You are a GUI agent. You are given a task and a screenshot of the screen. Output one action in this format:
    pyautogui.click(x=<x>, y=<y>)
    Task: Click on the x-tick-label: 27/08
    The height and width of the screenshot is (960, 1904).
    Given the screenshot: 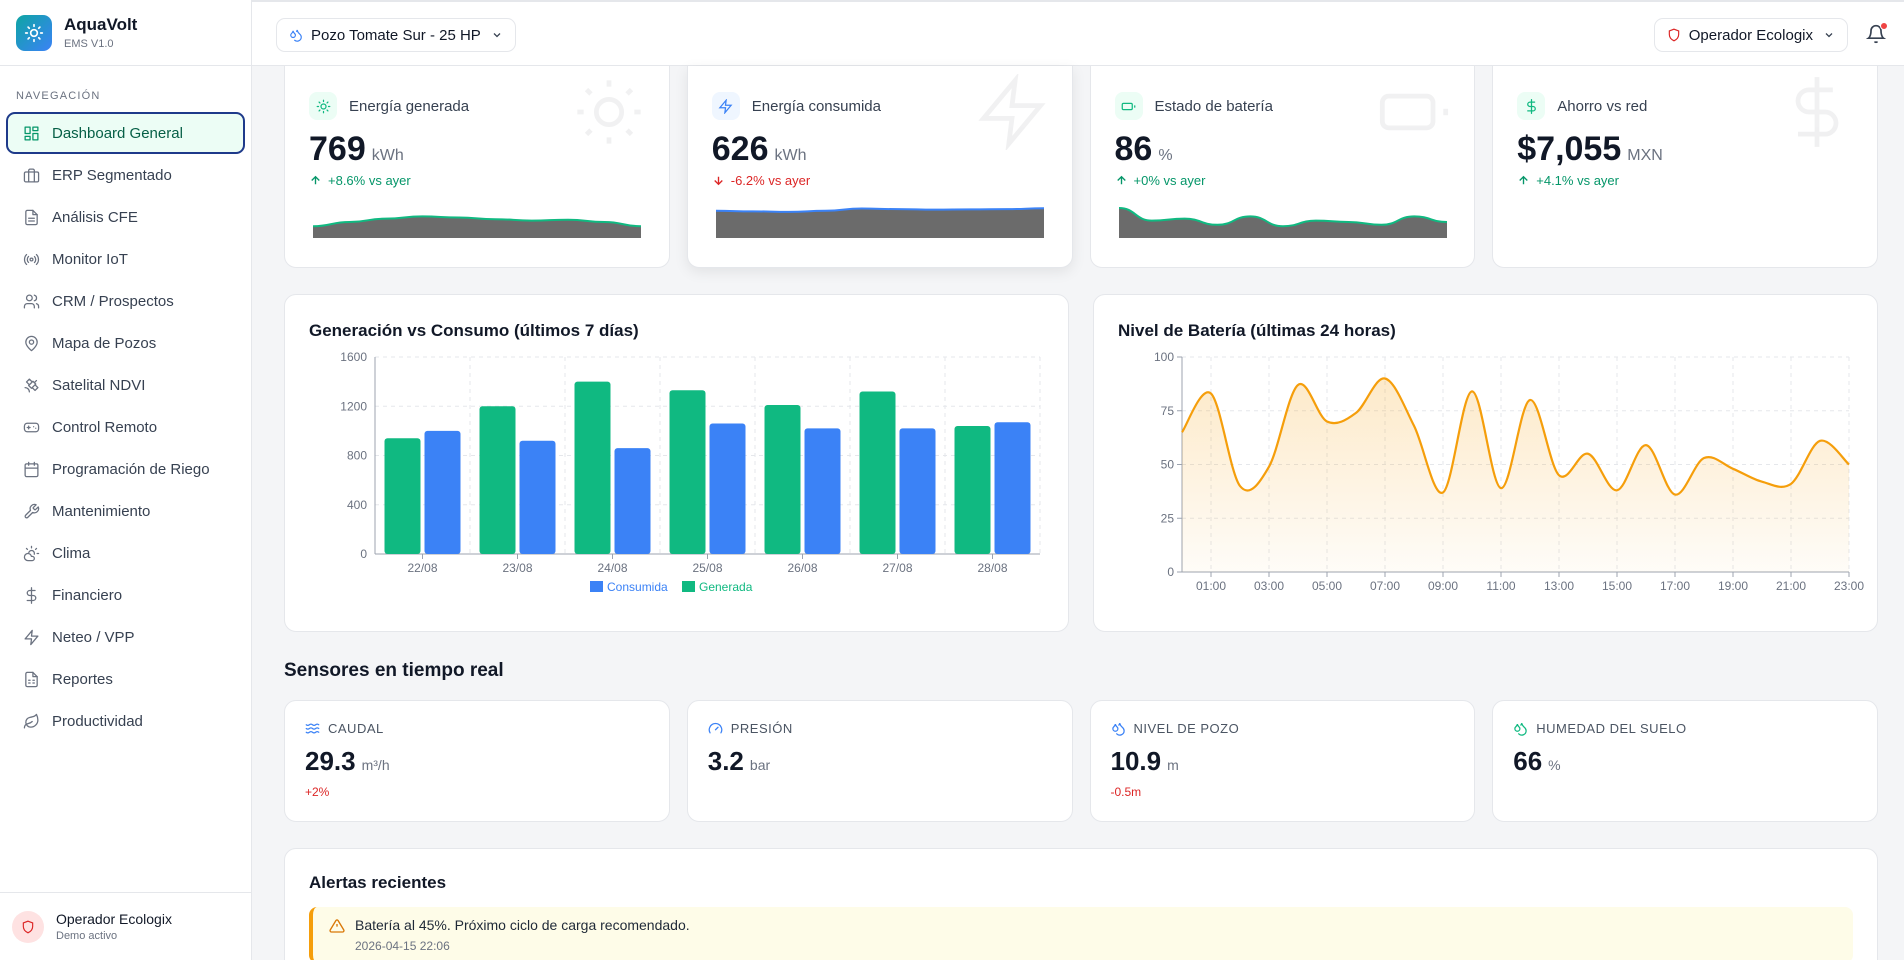 What is the action you would take?
    pyautogui.click(x=897, y=568)
    